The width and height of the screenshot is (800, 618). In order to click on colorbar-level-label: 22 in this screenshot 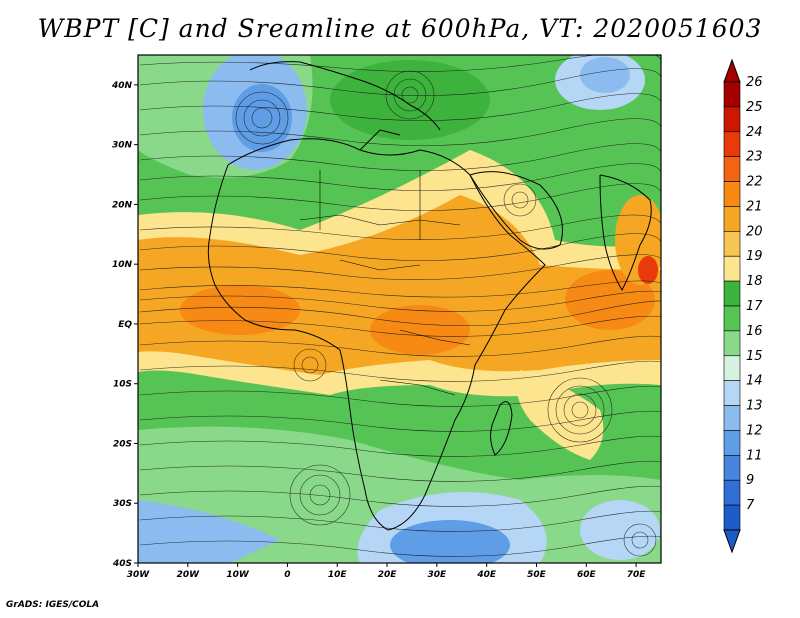, I will do `click(754, 182)`.